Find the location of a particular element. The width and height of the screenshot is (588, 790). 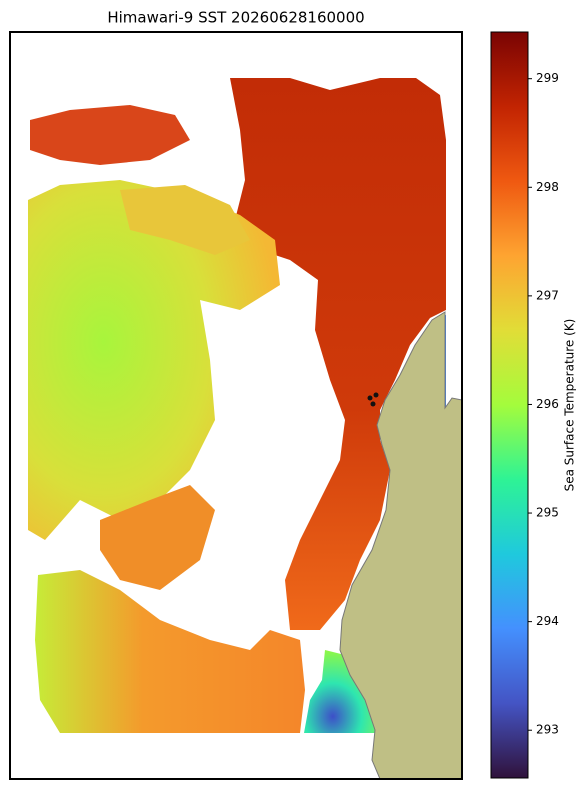

colorbar-tick-label: 296 is located at coordinates (547, 404).